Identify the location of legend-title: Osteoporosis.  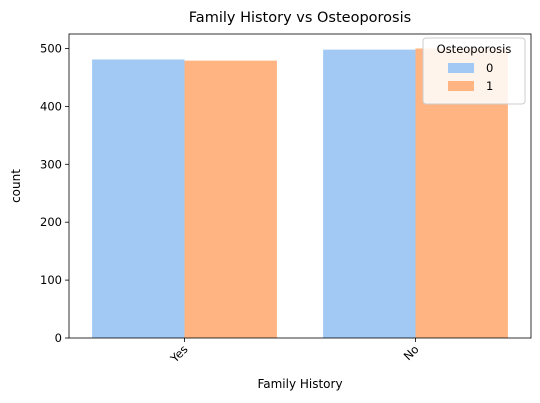
(474, 49).